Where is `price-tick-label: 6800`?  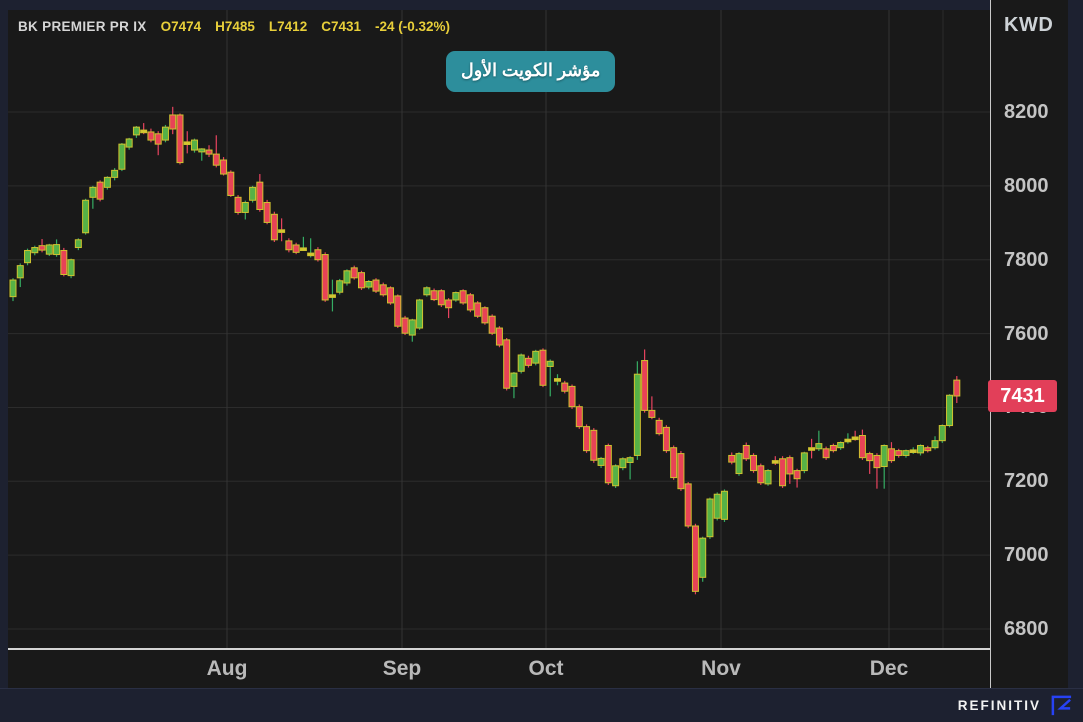 price-tick-label: 6800 is located at coordinates (1026, 629).